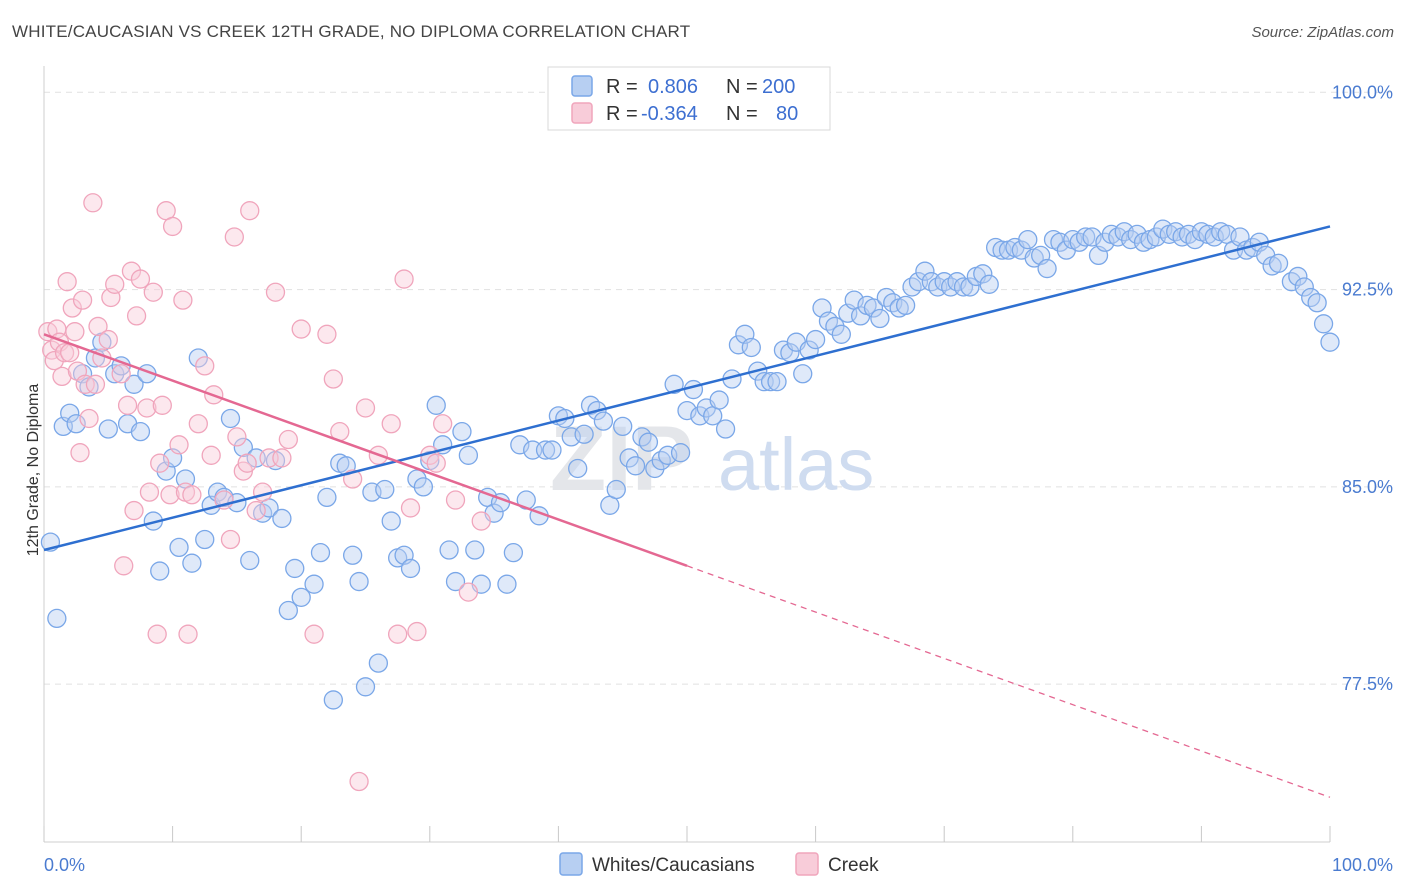 The image size is (1406, 892). Describe the element at coordinates (1362, 92) in the screenshot. I see `y-tick-label: 100.0%` at that location.